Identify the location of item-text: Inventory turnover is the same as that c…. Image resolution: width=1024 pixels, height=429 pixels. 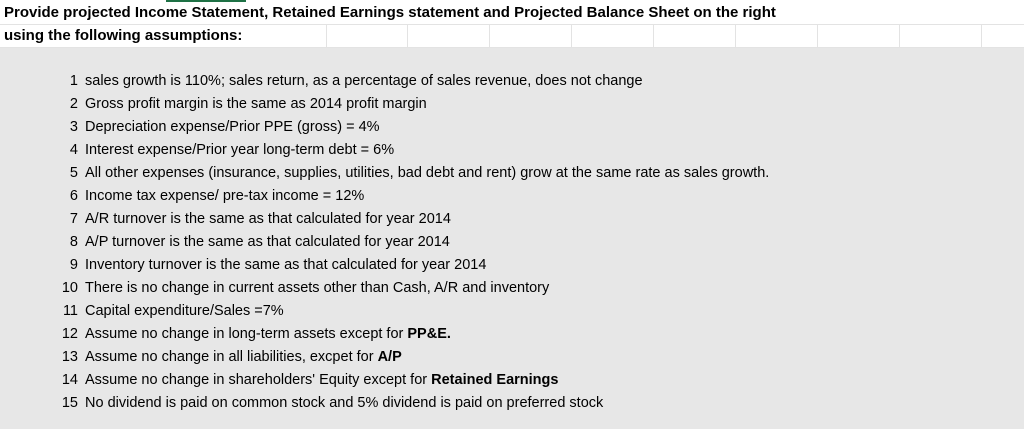
(285, 265).